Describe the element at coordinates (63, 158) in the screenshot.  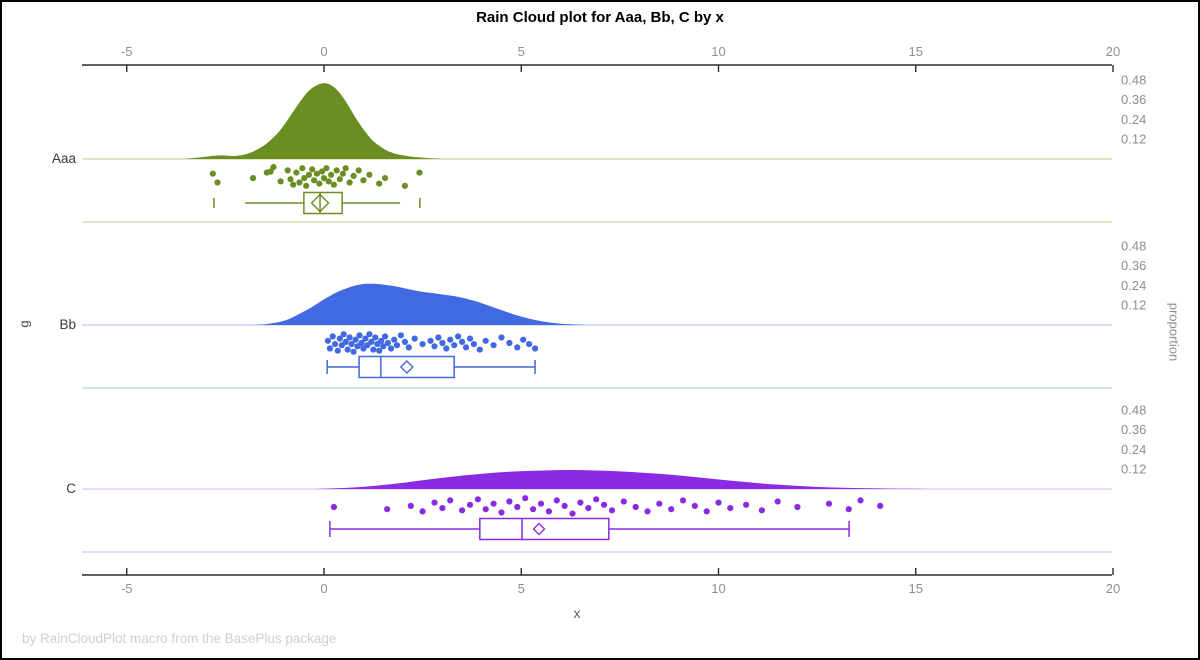
I see `group-label-aaa: Aaa` at that location.